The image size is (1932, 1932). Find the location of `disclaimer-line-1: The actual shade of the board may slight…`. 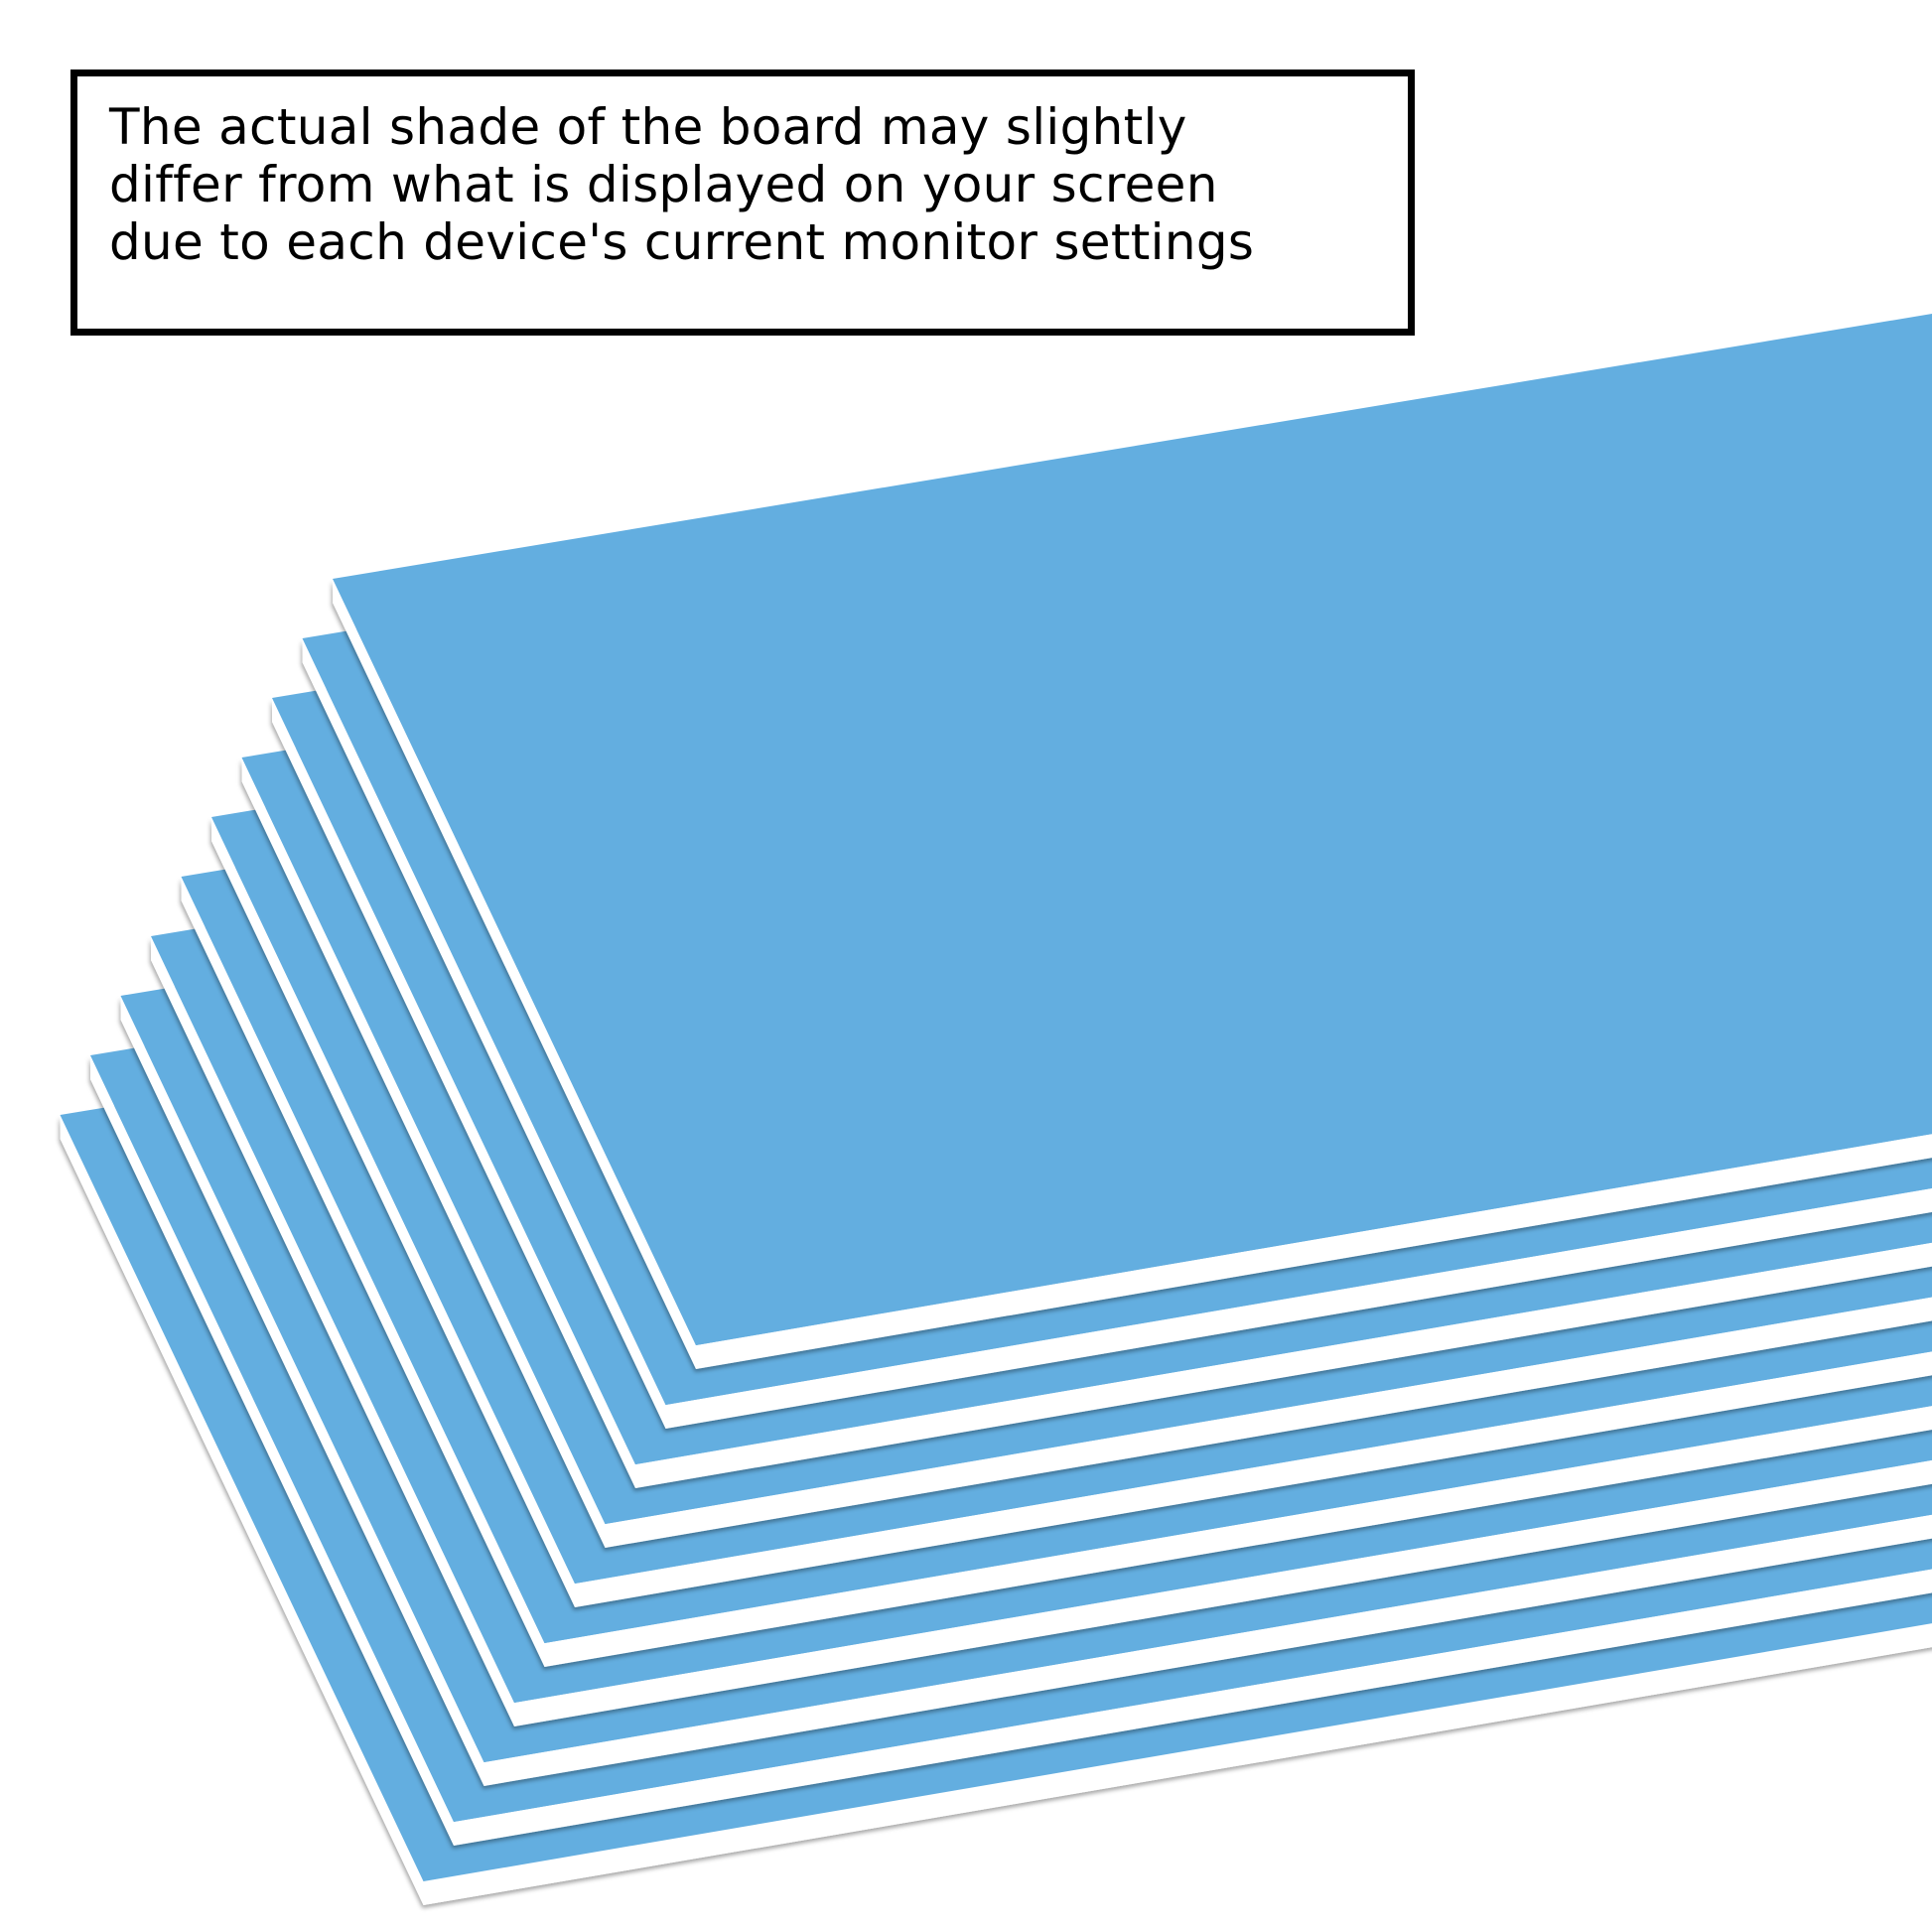

disclaimer-line-1: The actual shade of the board may slight… is located at coordinates (648, 127).